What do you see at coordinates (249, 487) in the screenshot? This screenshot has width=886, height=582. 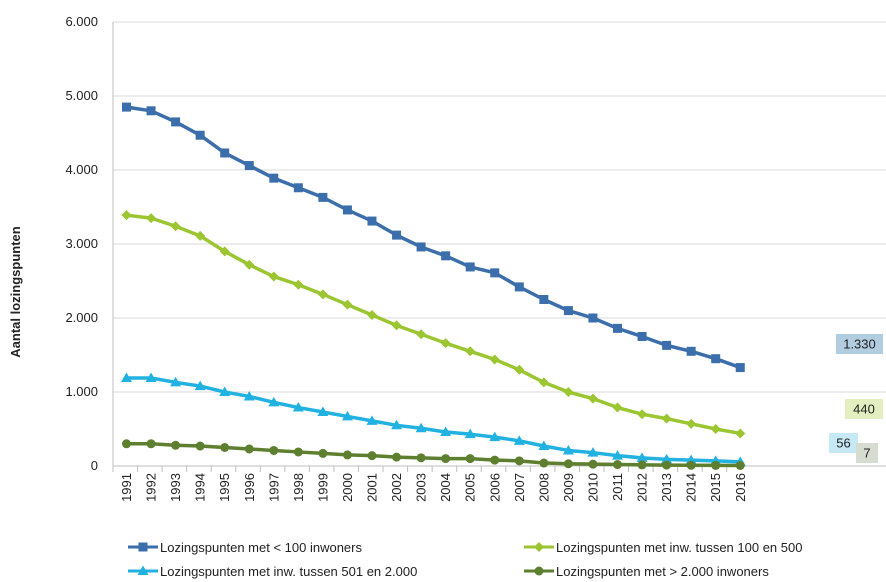 I see `x-tick-label: 1996` at bounding box center [249, 487].